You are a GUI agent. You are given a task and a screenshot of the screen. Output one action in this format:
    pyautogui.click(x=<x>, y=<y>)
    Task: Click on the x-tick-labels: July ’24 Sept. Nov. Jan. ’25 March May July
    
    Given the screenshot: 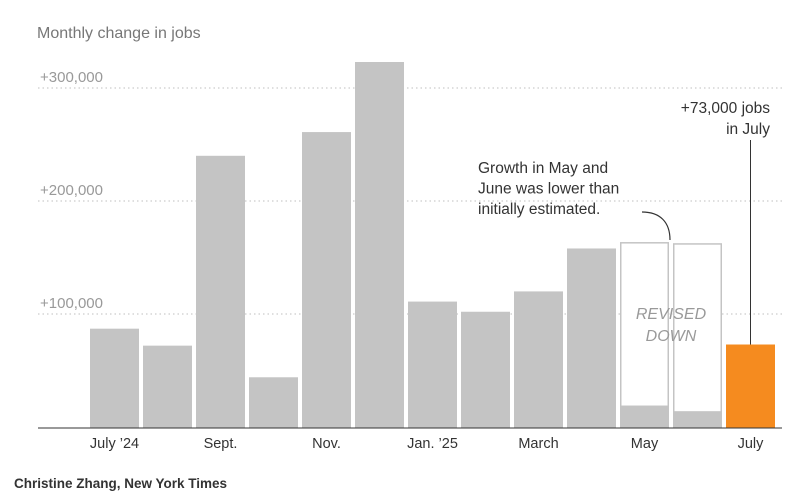 What is the action you would take?
    pyautogui.click(x=427, y=444)
    